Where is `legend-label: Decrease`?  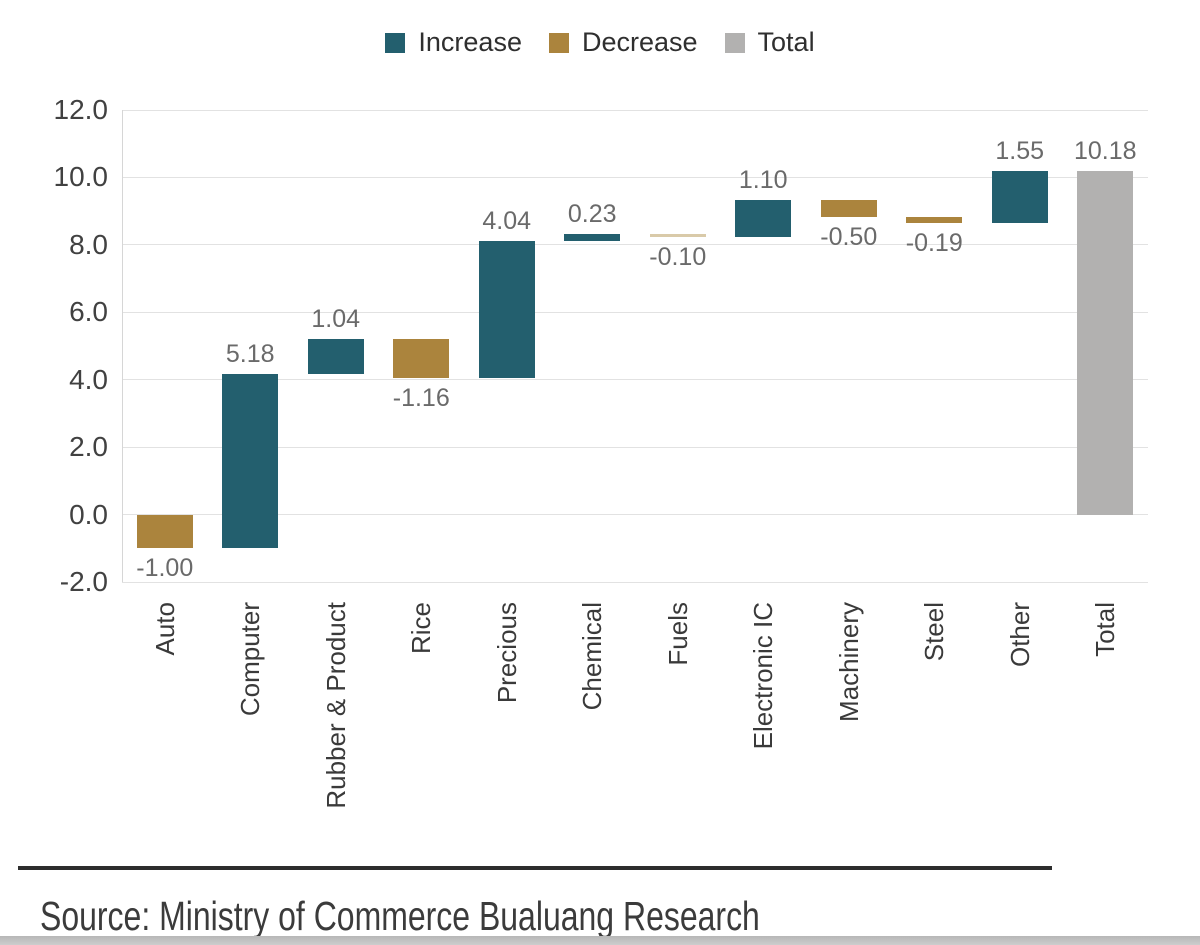 legend-label: Decrease is located at coordinates (639, 42).